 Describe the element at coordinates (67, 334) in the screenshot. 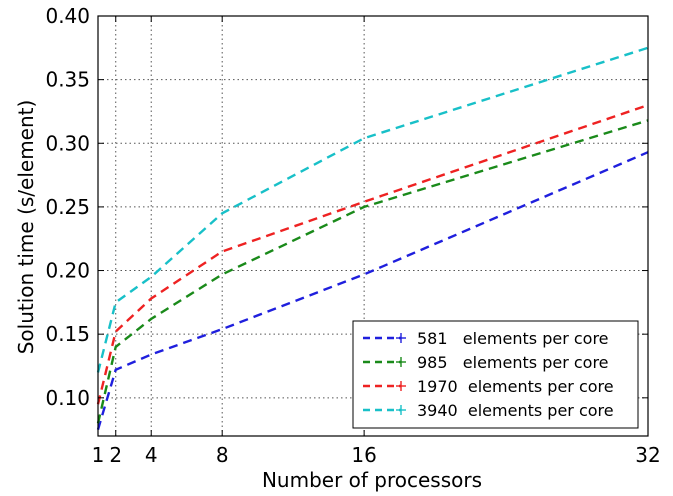

I see `y-tick-label: 0.15` at that location.